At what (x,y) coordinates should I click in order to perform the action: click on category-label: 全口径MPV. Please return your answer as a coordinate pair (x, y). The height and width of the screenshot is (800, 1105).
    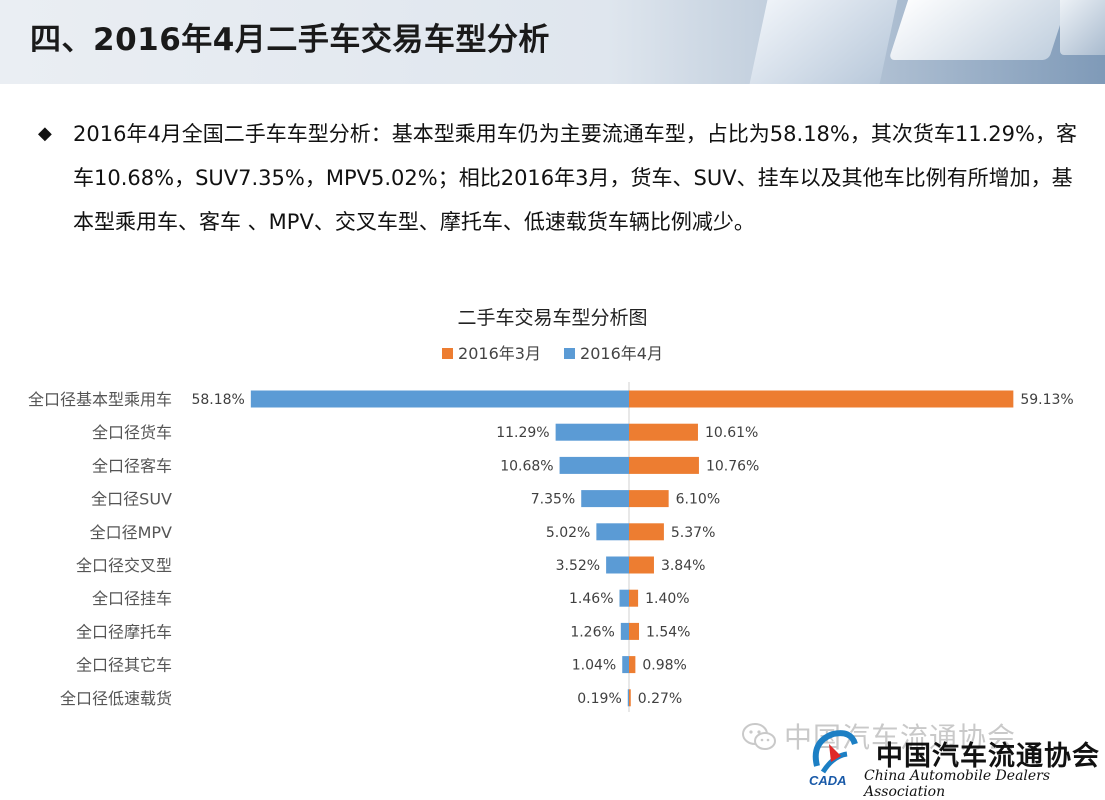
    Looking at the image, I should click on (131, 532).